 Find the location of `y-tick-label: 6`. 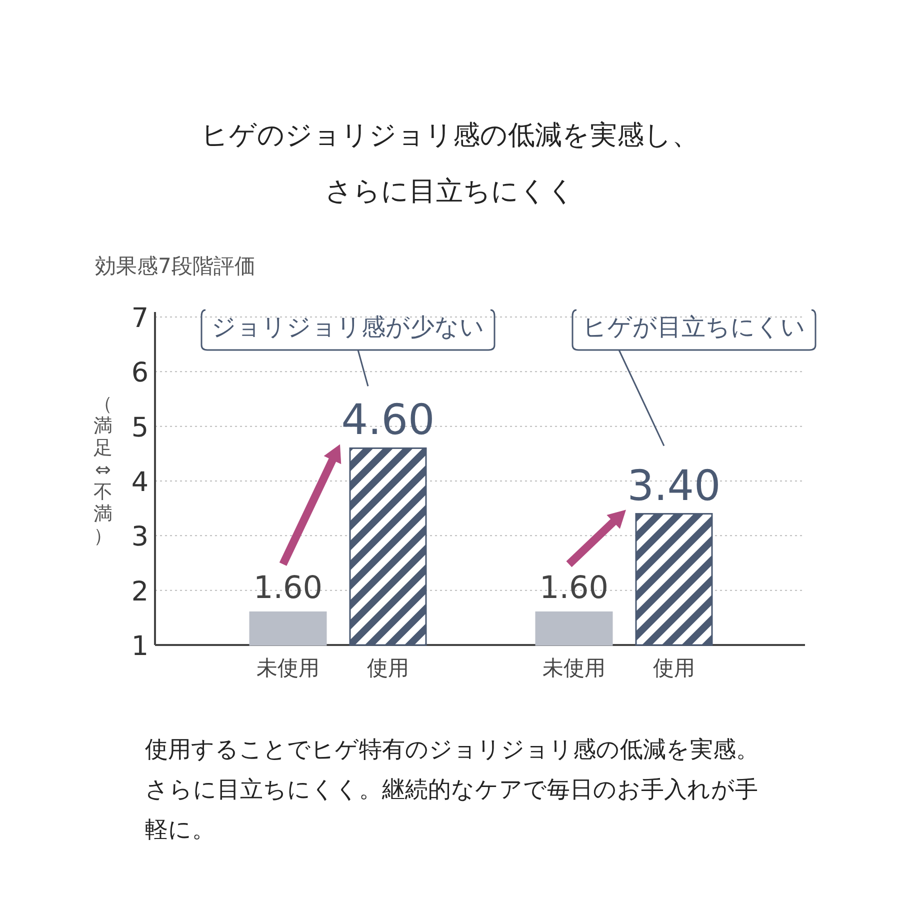

y-tick-label: 6 is located at coordinates (140, 373).